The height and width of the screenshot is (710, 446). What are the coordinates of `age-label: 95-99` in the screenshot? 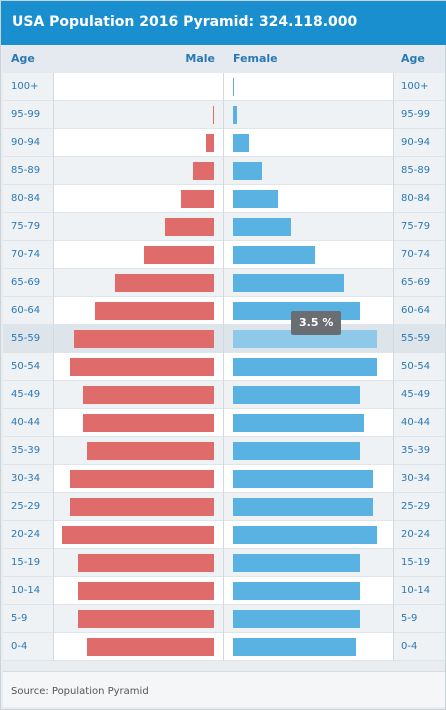 It's located at (28, 115).